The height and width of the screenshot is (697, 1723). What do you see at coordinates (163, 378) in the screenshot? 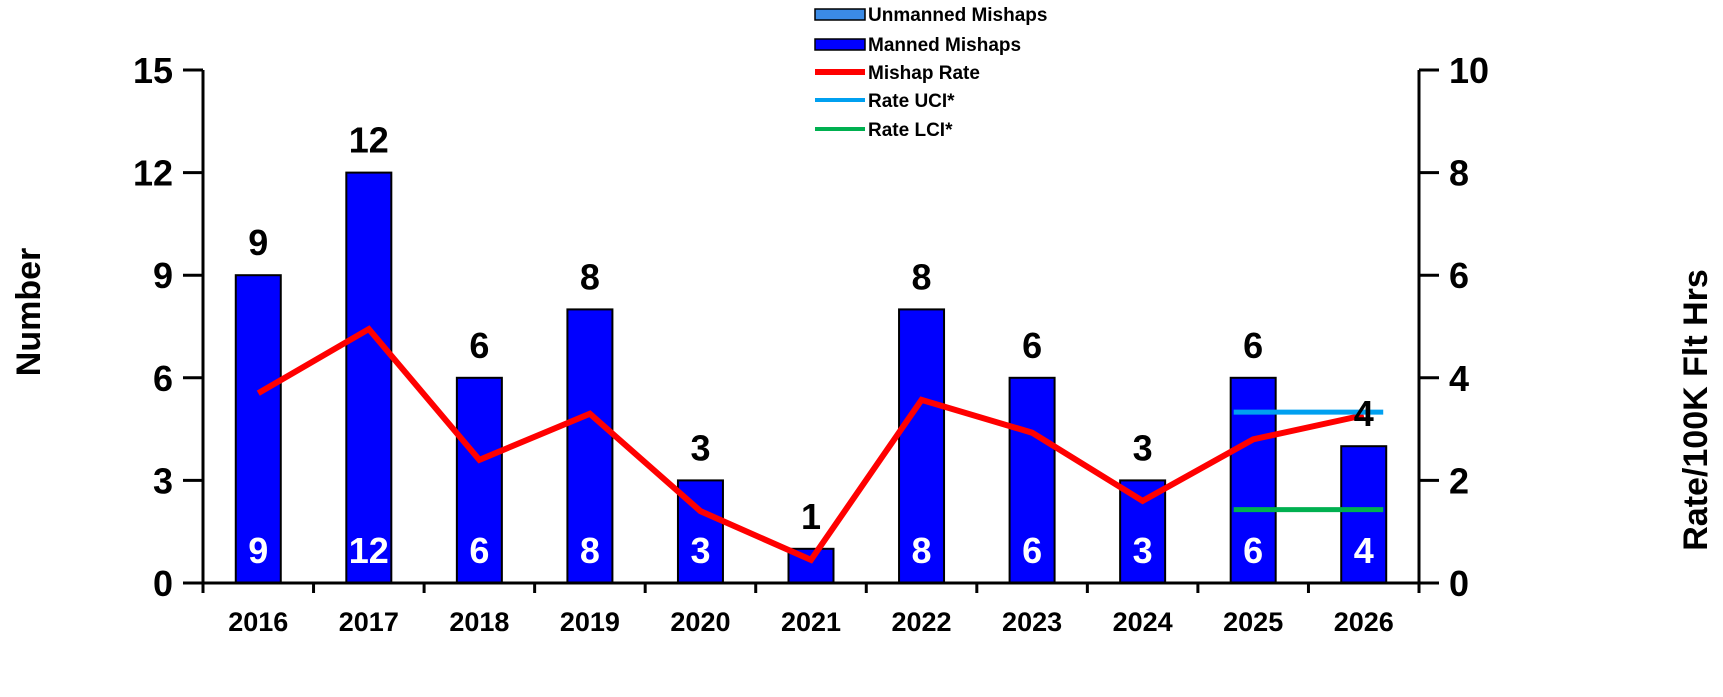
I see `y-tick-label-left: 6` at bounding box center [163, 378].